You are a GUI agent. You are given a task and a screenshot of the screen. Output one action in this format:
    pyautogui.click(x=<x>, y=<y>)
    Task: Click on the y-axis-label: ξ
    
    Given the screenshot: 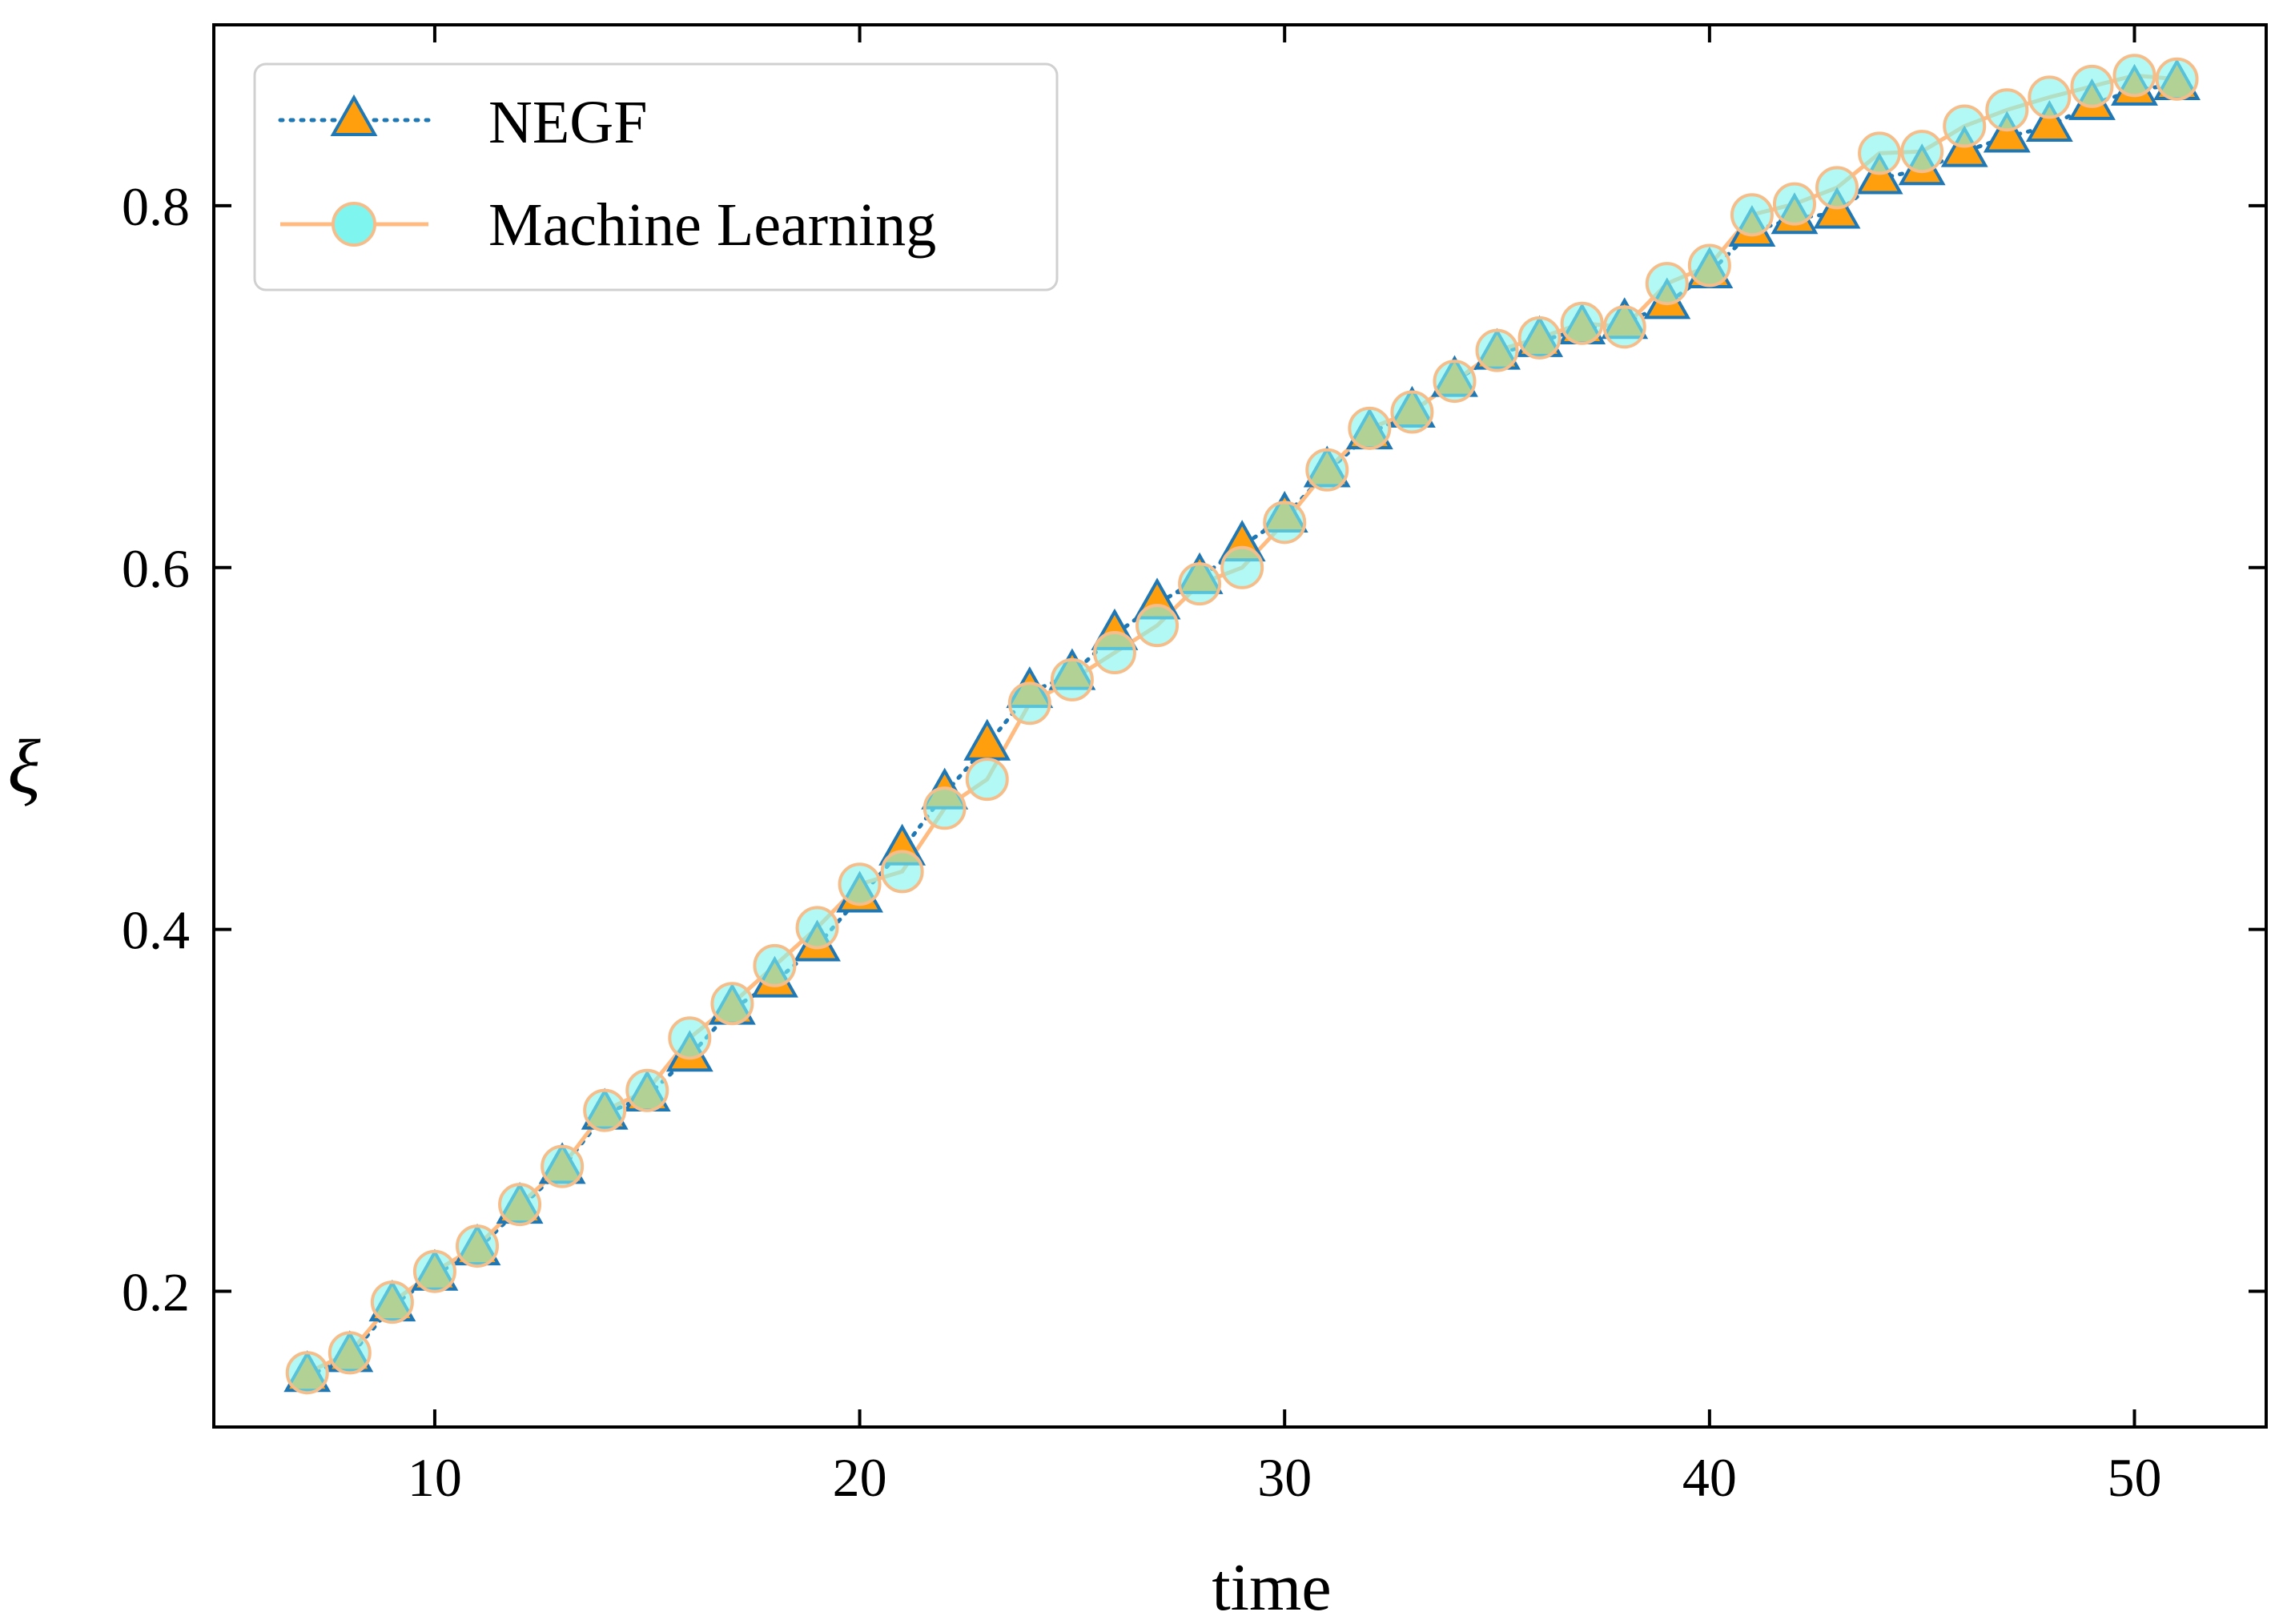 What is the action you would take?
    pyautogui.click(x=24, y=767)
    